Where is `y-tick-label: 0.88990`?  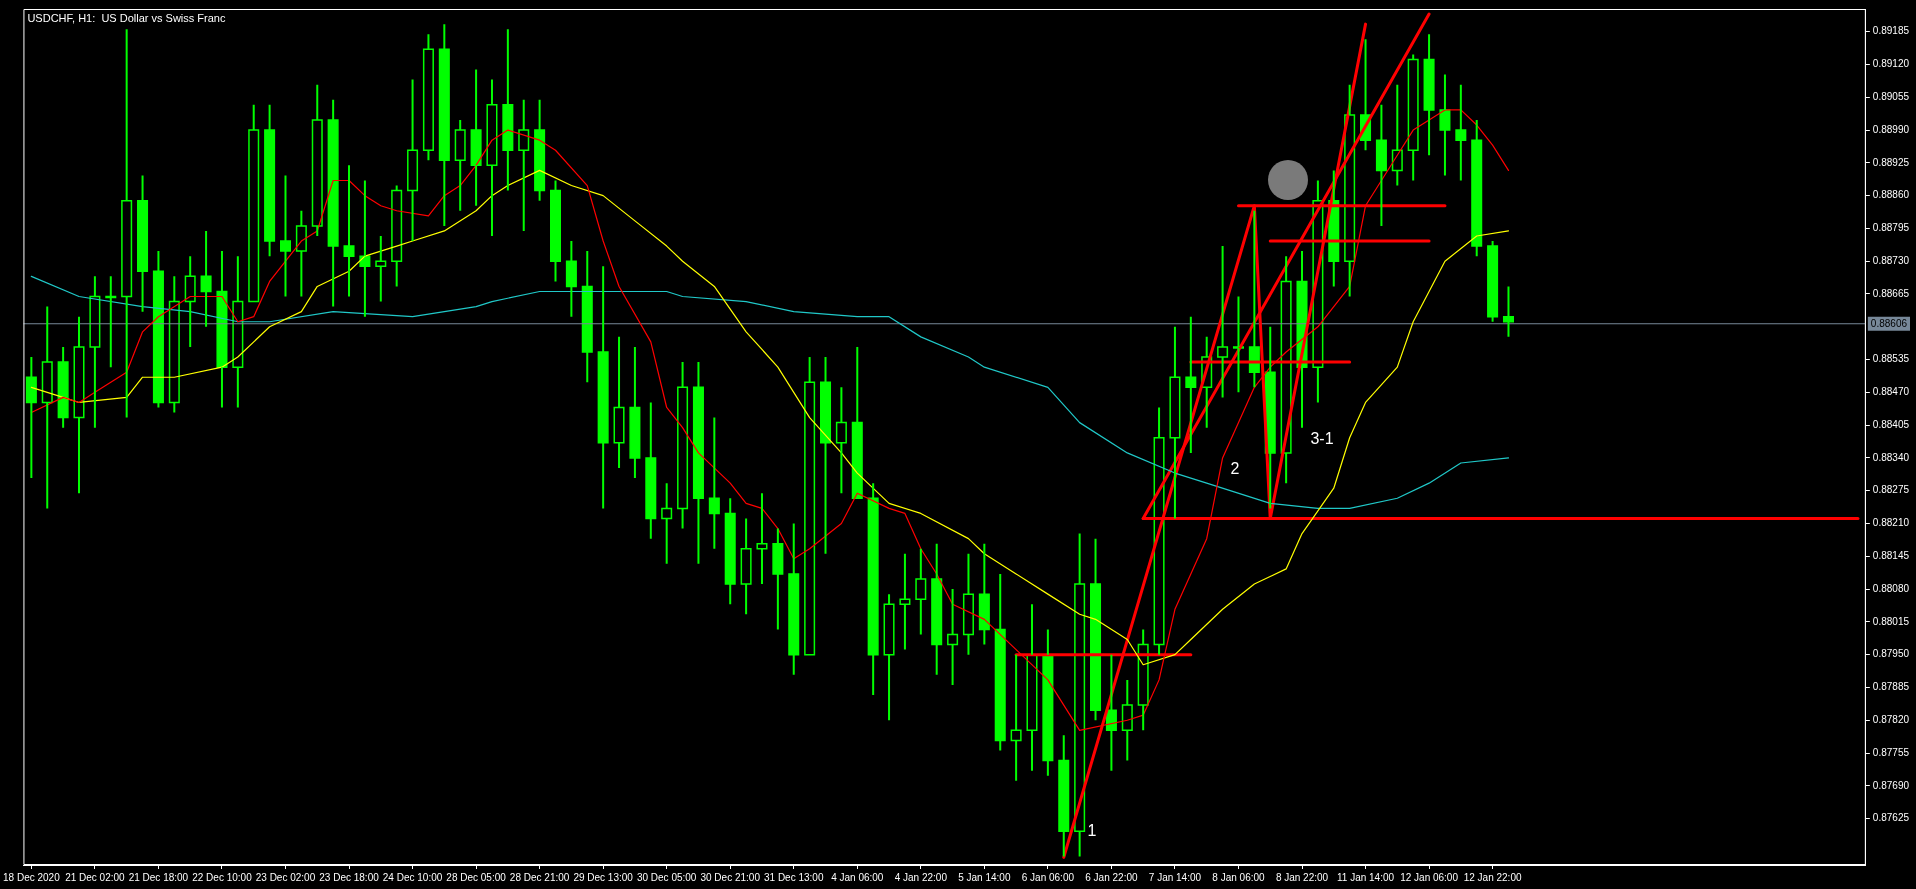 y-tick-label: 0.88990 is located at coordinates (1891, 129).